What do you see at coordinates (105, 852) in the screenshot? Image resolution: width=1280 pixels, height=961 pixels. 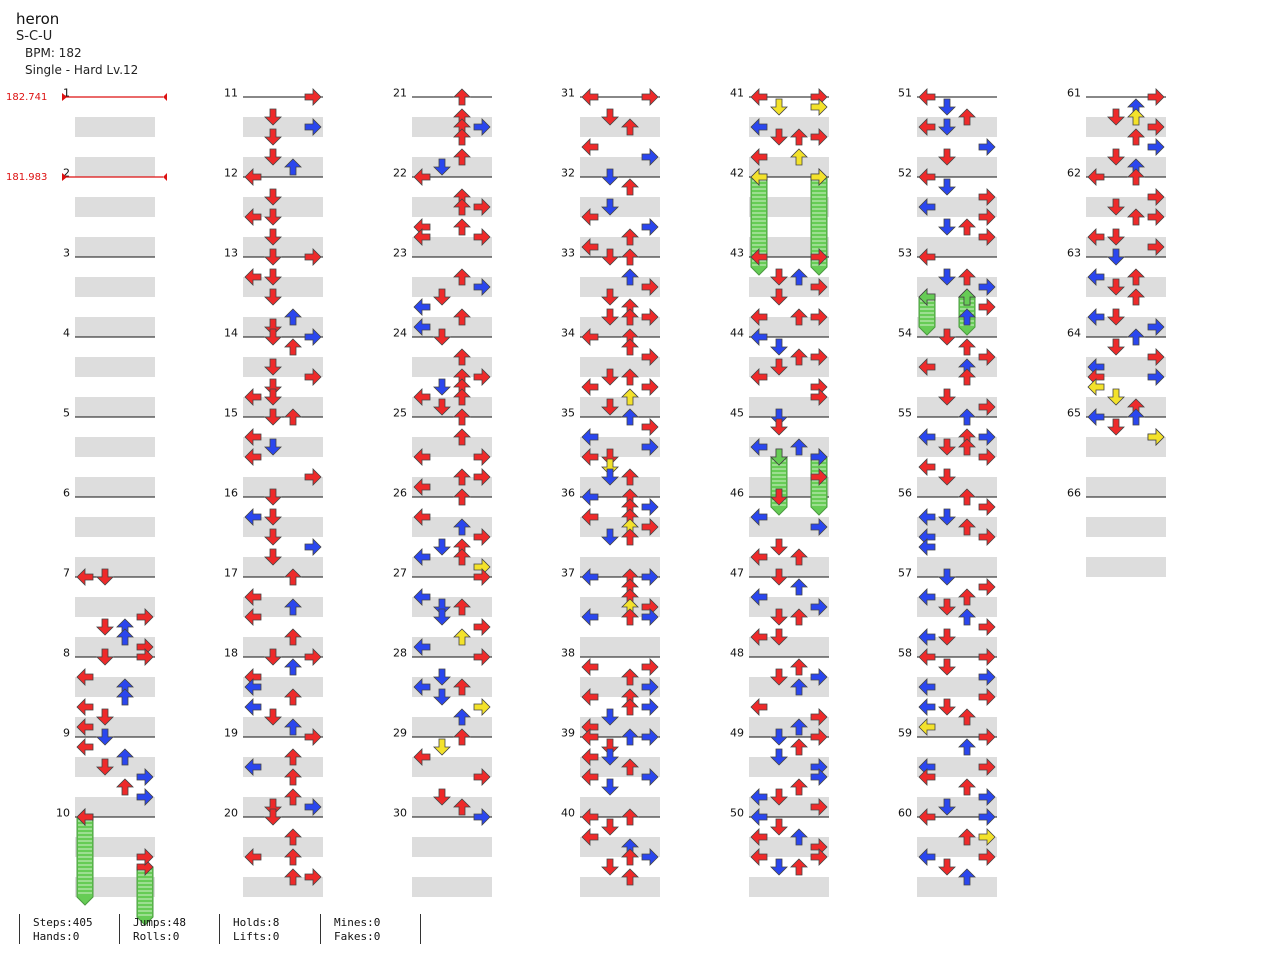 I see `measure: 10` at bounding box center [105, 852].